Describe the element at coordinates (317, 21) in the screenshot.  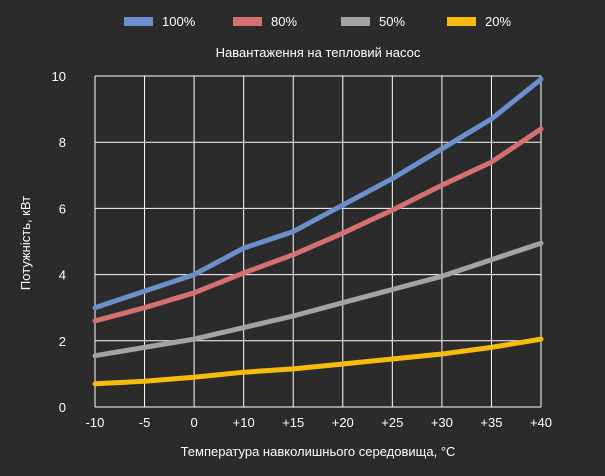
I see `legend: 100% 80% 50% 20%` at that location.